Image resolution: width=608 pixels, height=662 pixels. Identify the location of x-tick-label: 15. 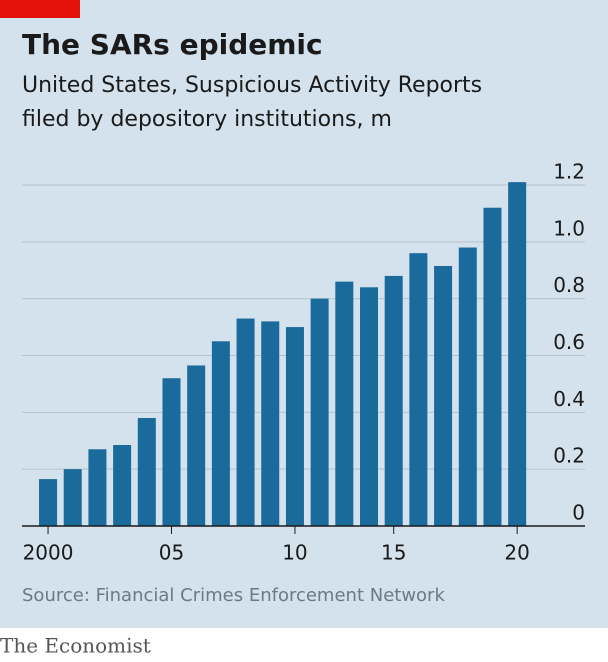
(393, 553).